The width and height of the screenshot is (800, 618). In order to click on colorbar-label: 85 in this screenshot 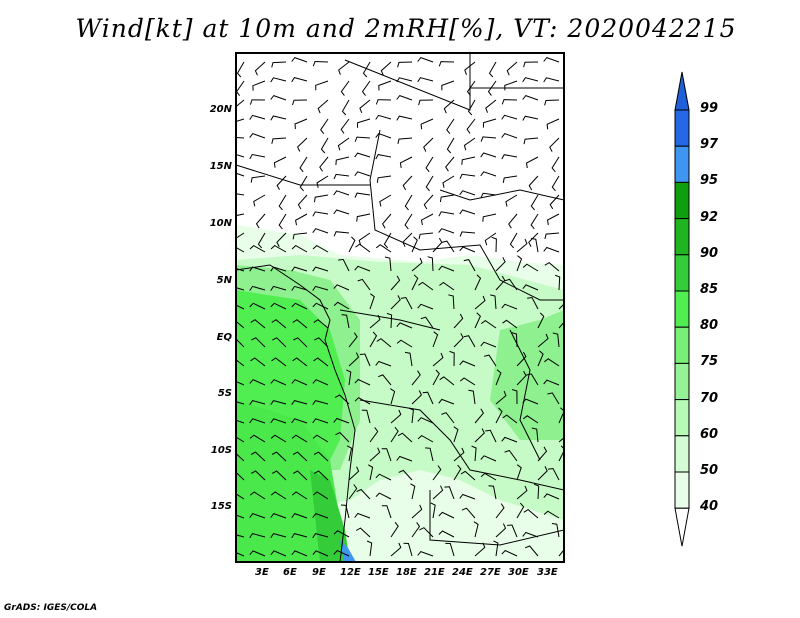, I will do `click(709, 289)`.